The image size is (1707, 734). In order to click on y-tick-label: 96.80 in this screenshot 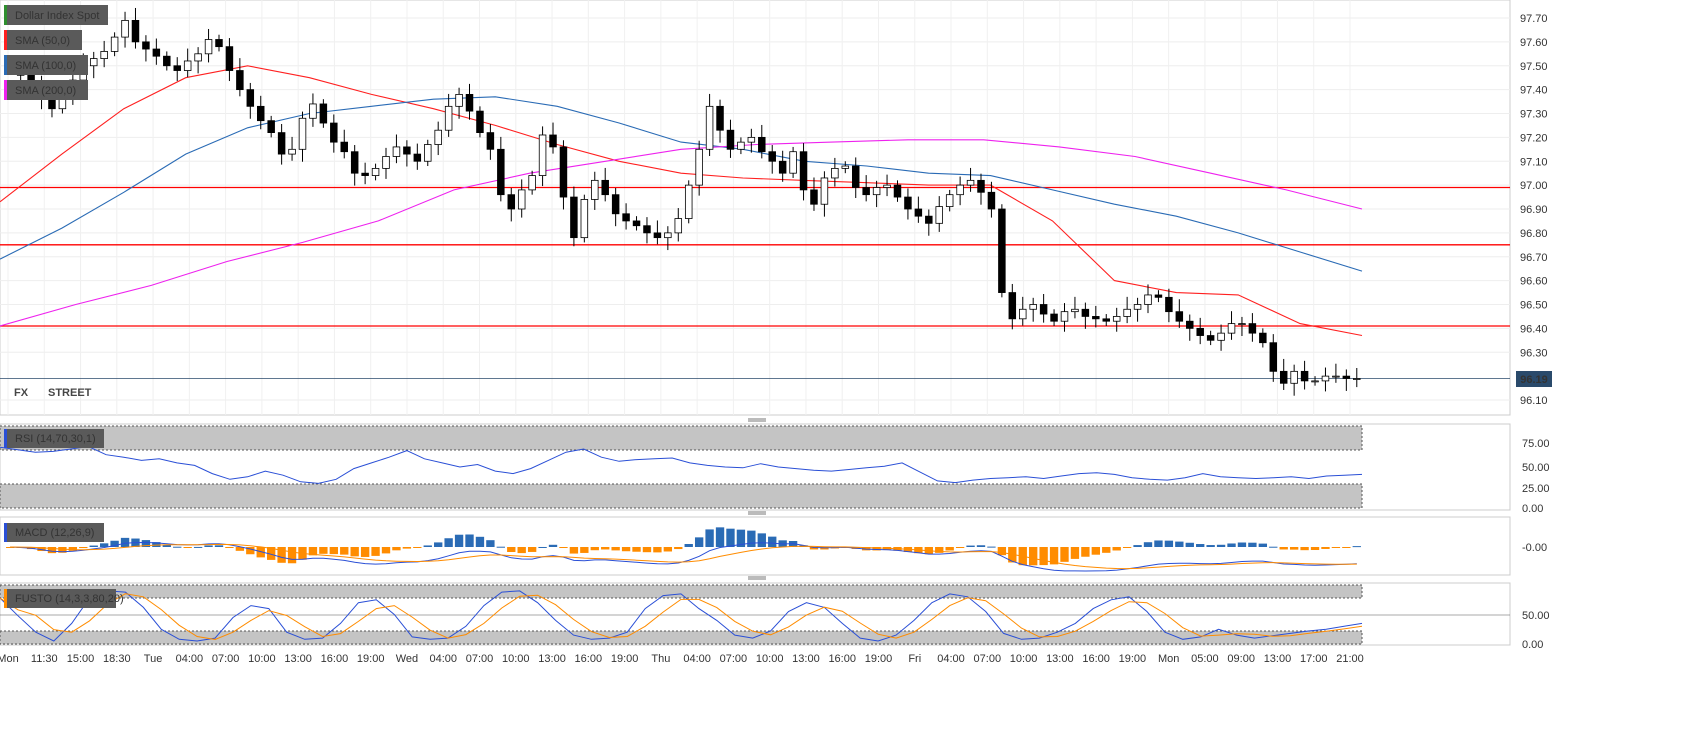, I will do `click(1534, 234)`.